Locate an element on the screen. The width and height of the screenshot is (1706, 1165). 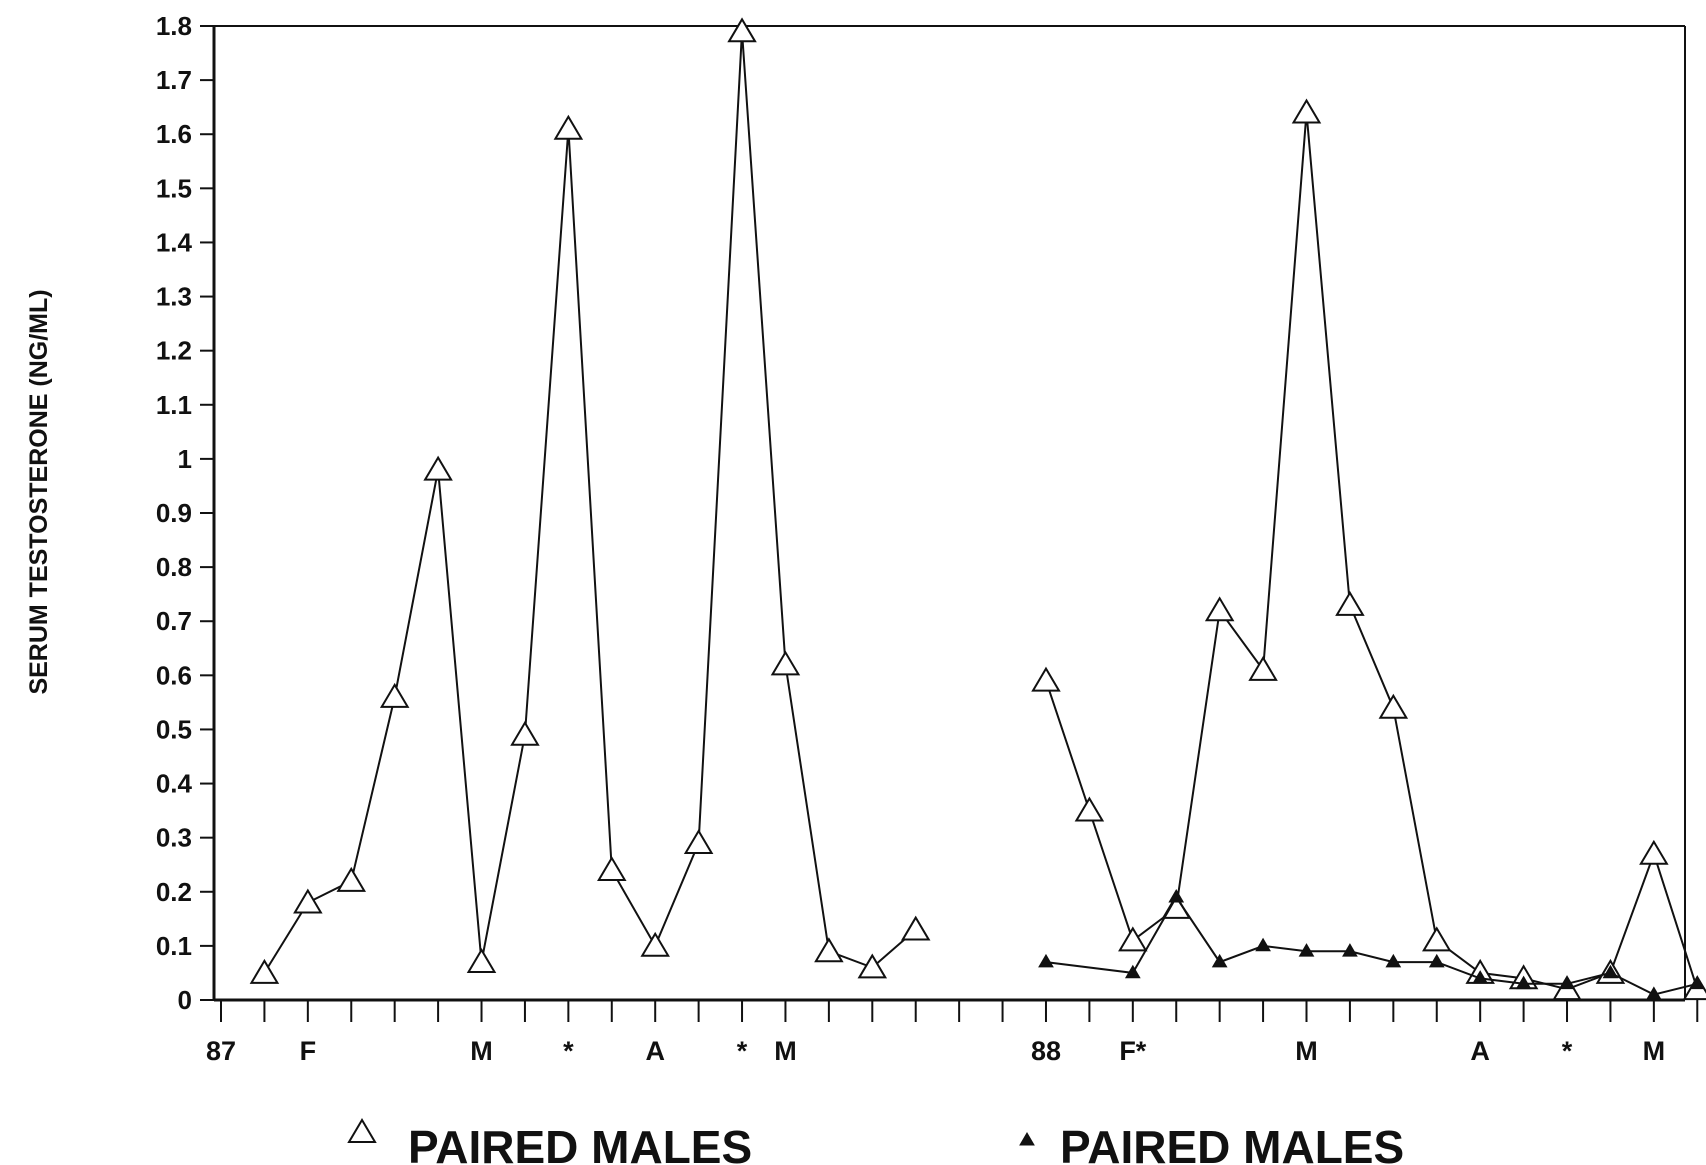
y-tick-label: 0.2 is located at coordinates (174, 892).